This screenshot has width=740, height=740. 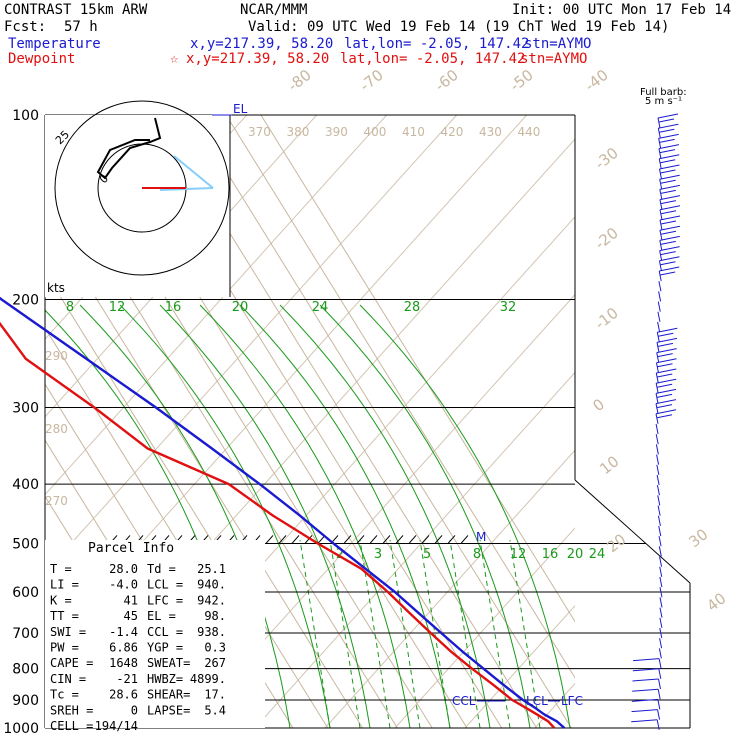 What do you see at coordinates (663, 101) in the screenshot?
I see `wind-key-units: 5 m s⁻¹` at bounding box center [663, 101].